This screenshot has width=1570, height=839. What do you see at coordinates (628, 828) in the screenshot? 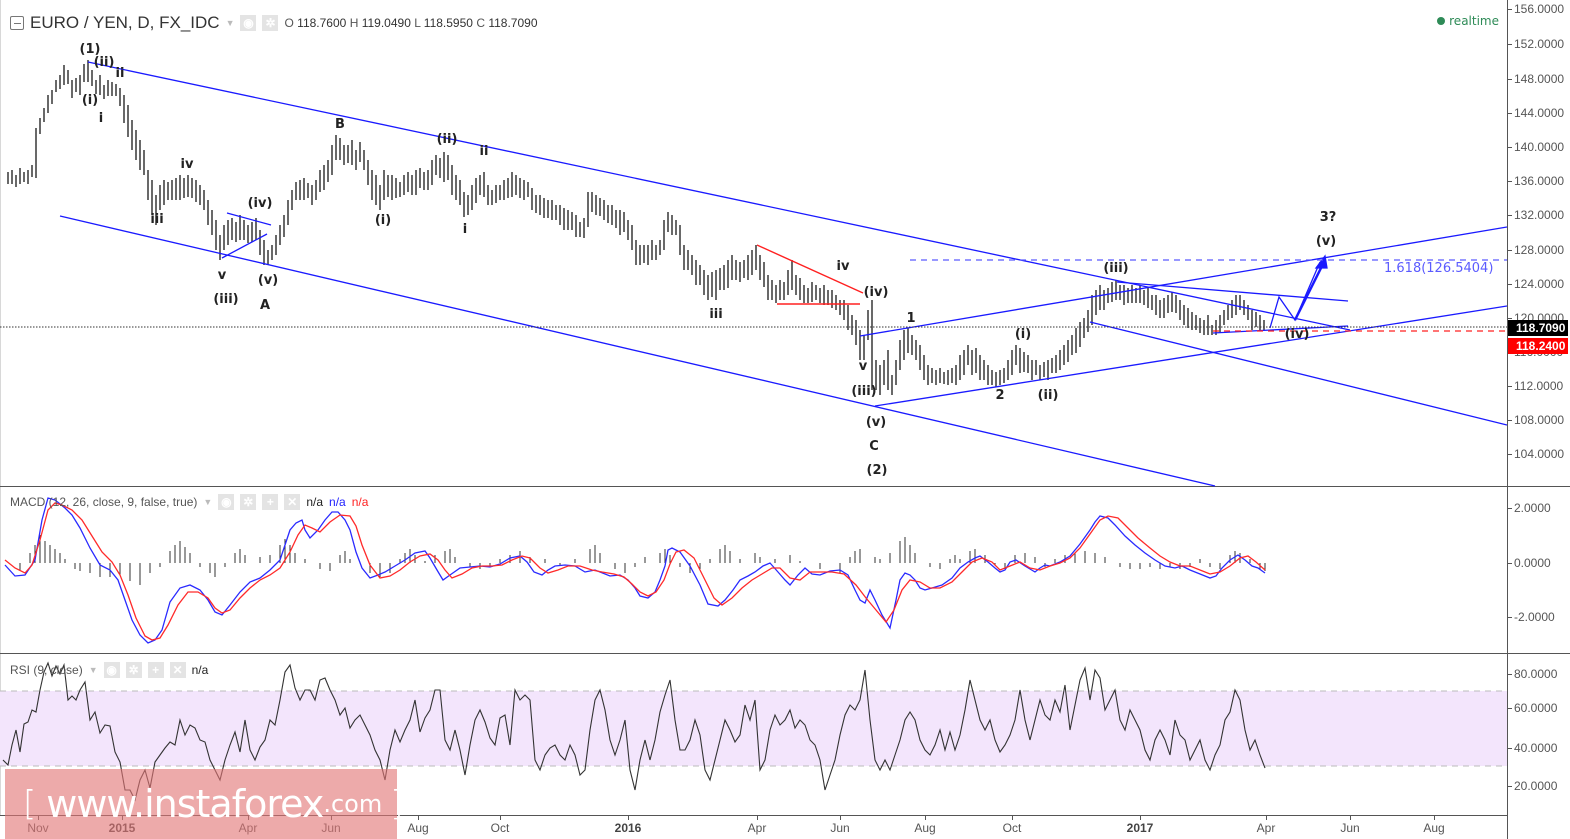
I see `x-tick: 2016` at bounding box center [628, 828].